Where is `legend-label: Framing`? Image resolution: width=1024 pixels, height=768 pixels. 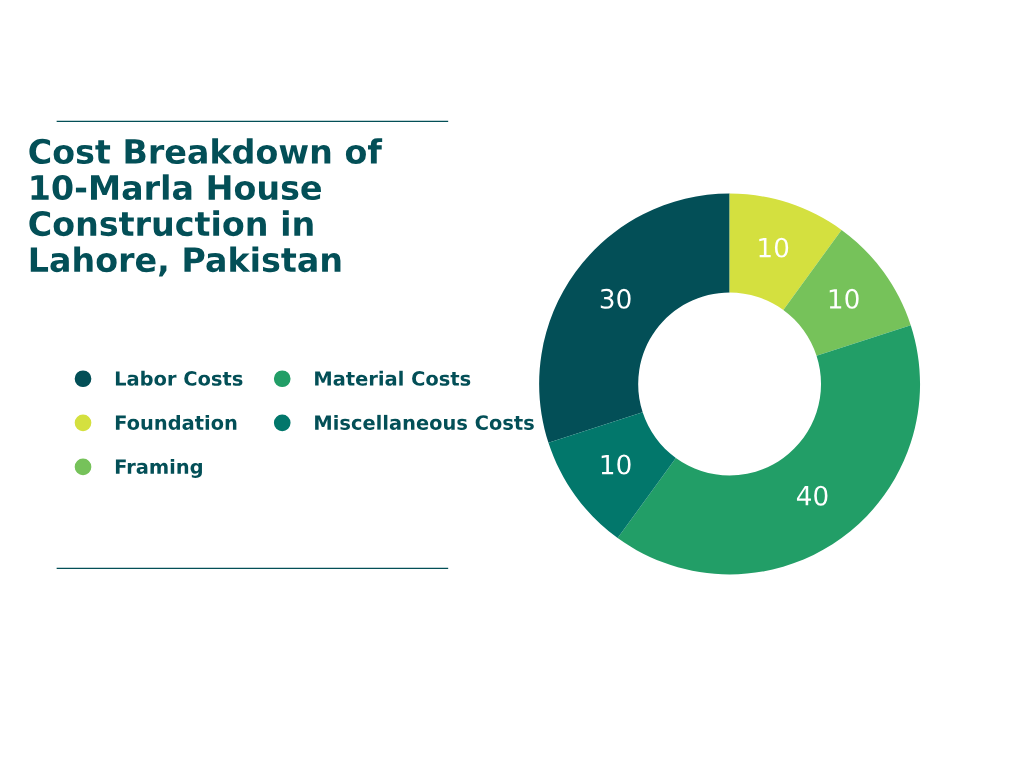 legend-label: Framing is located at coordinates (158, 468).